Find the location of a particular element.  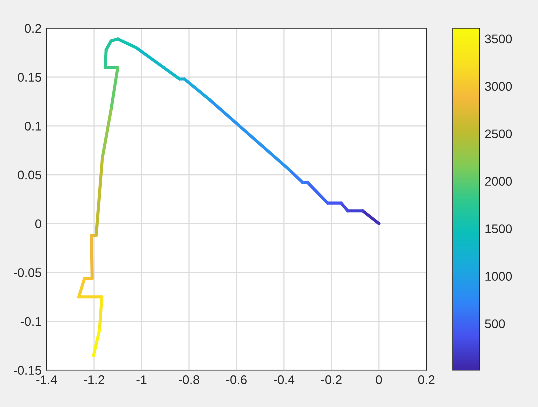

color-bar-label: 500 is located at coordinates (495, 324).